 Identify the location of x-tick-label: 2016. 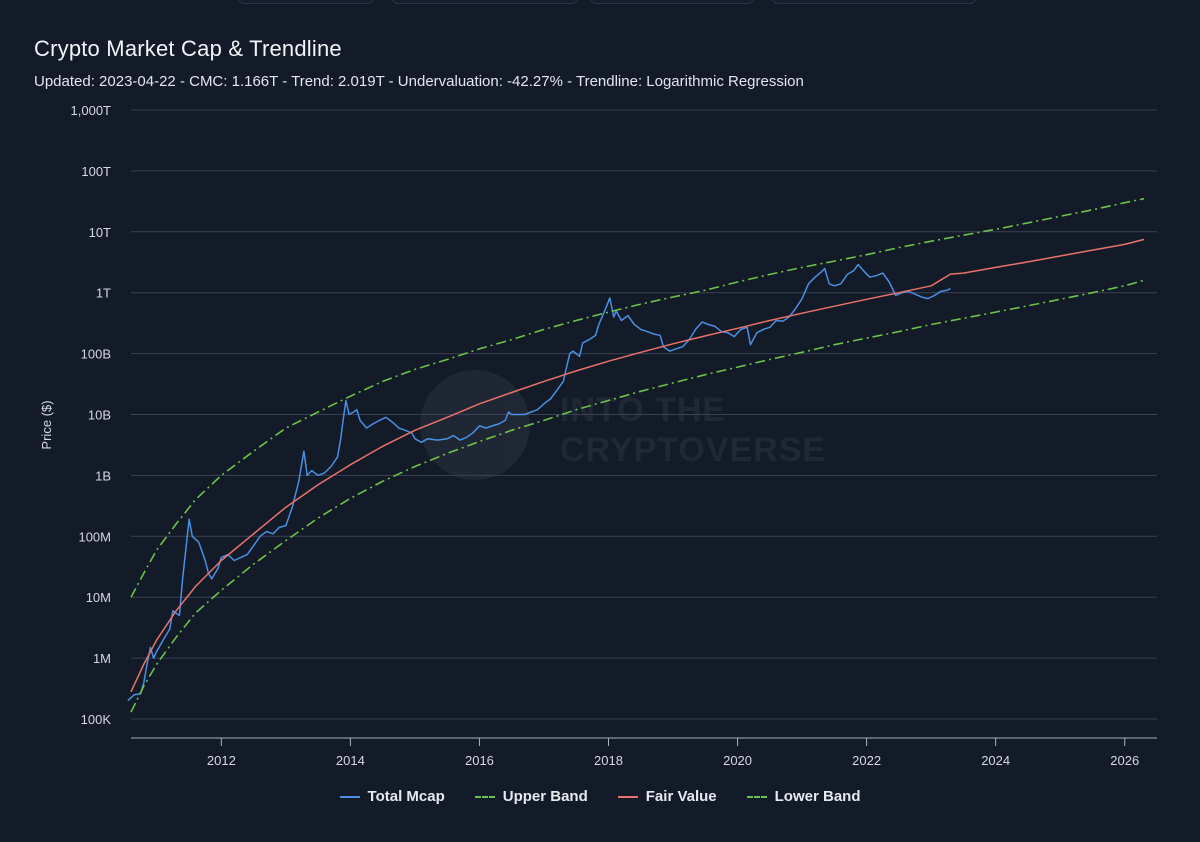
(479, 760).